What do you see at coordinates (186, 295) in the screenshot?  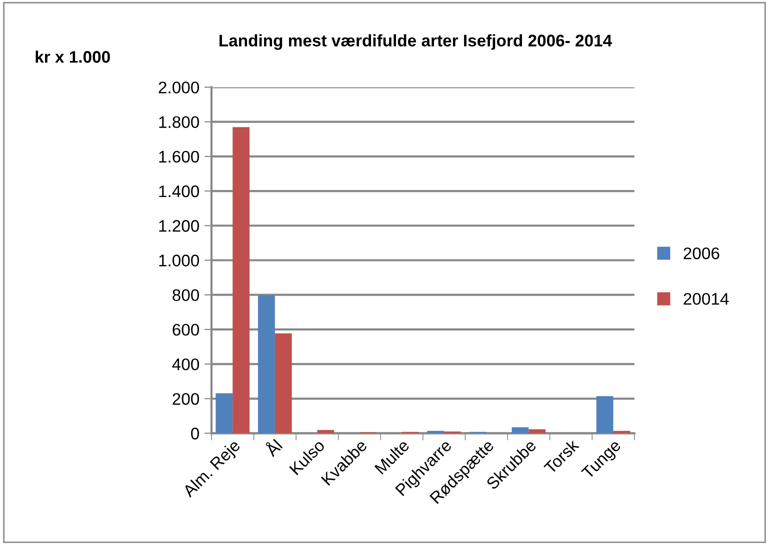 I see `y-tick-label: 800` at bounding box center [186, 295].